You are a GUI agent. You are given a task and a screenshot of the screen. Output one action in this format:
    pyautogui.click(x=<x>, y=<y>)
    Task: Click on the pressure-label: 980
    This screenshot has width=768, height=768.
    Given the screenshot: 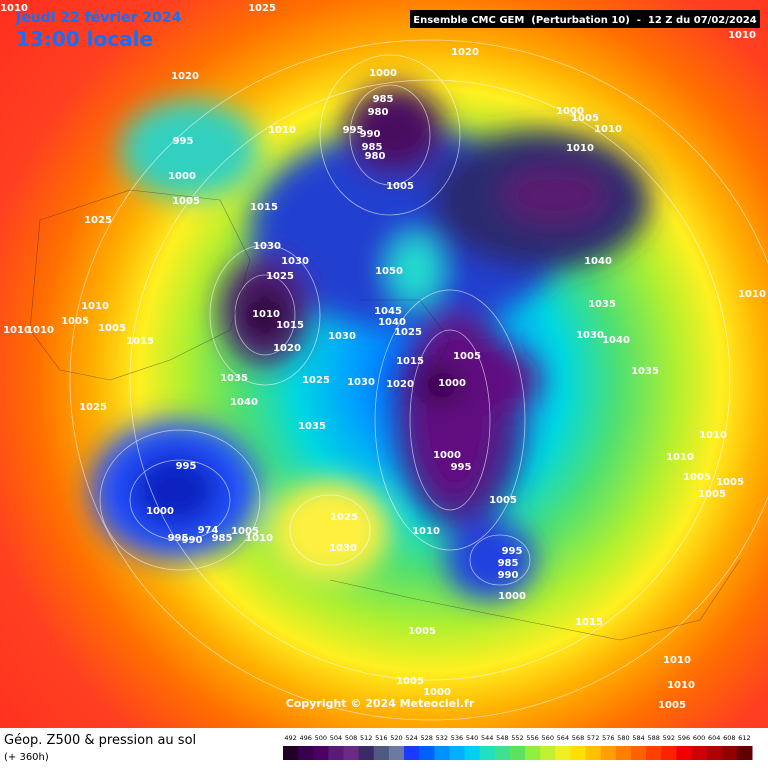 What is the action you would take?
    pyautogui.click(x=378, y=112)
    